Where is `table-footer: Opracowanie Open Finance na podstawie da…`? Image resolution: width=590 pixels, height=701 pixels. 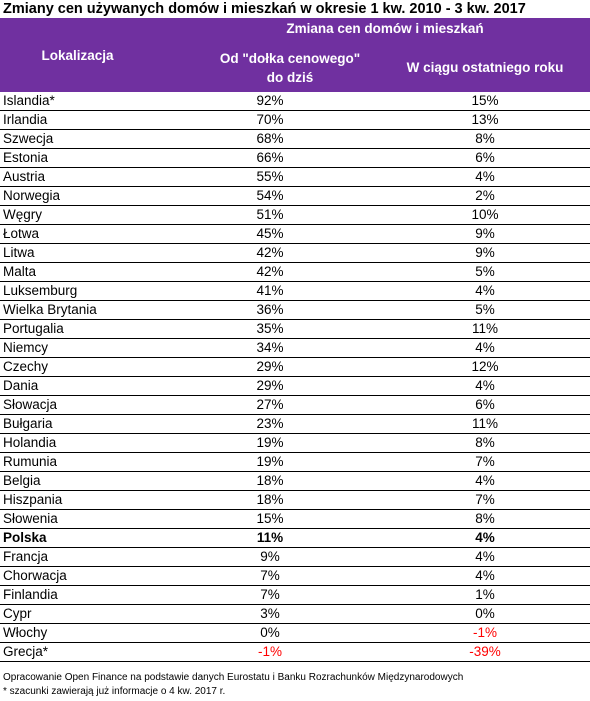 table-footer: Opracowanie Open Finance na podstawie da… is located at coordinates (295, 685).